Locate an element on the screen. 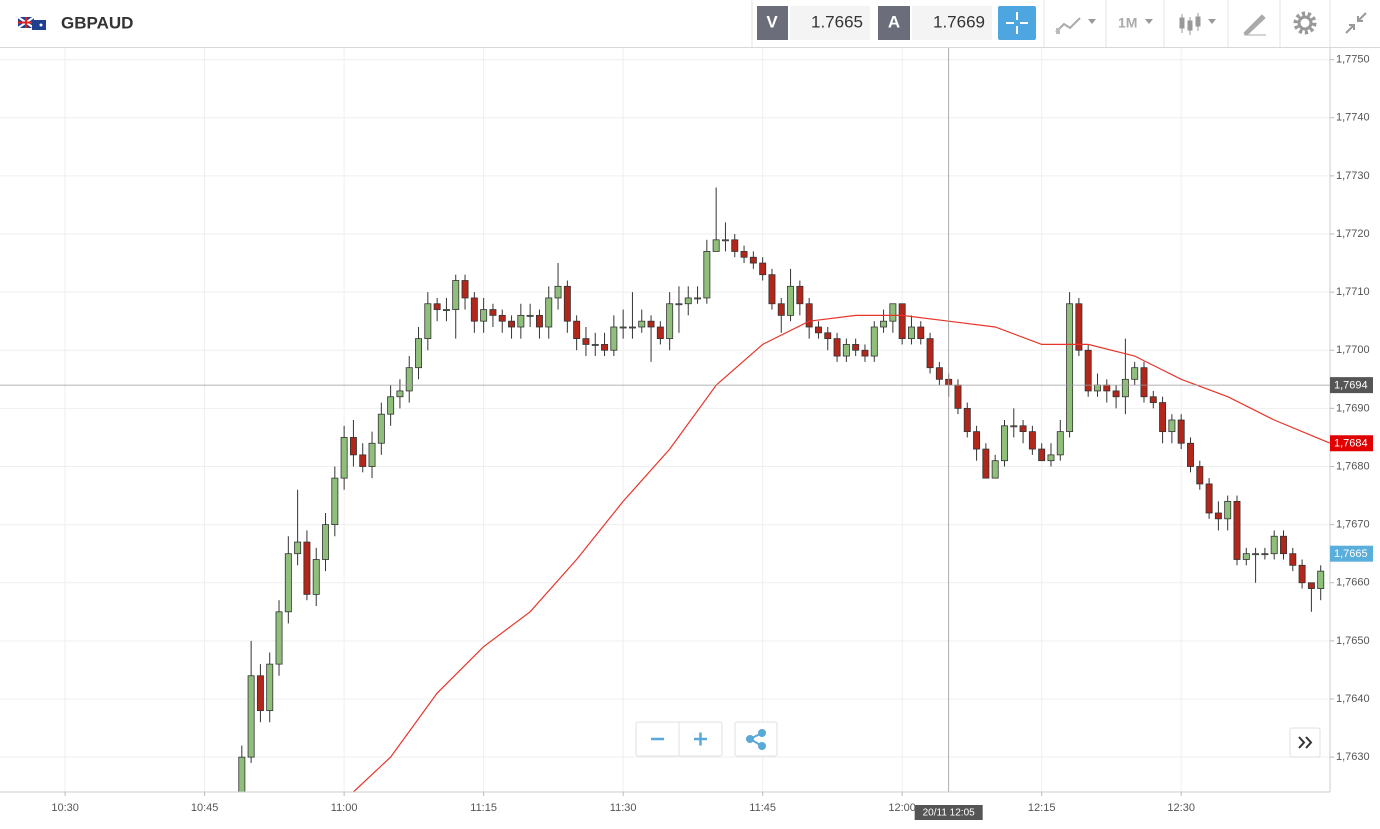 Image resolution: width=1380 pixels, height=829 pixels. crosshair-button is located at coordinates (1017, 23).